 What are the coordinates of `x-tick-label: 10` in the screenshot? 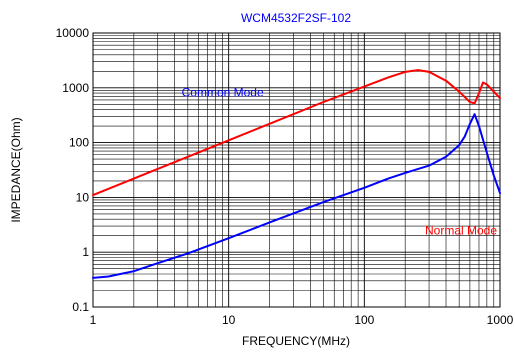 It's located at (229, 320).